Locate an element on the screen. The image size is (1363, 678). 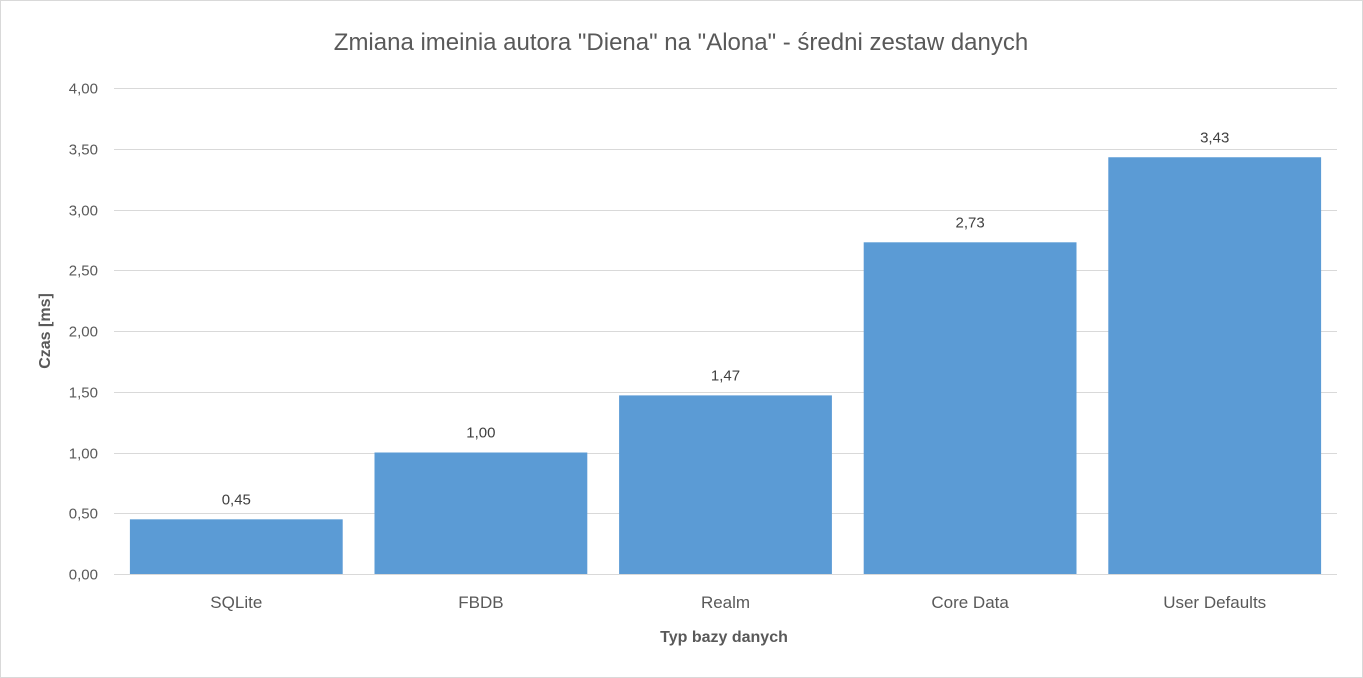
x-axis-categories: SQLite FBDB Realm Core Data User Defaults is located at coordinates (738, 602).